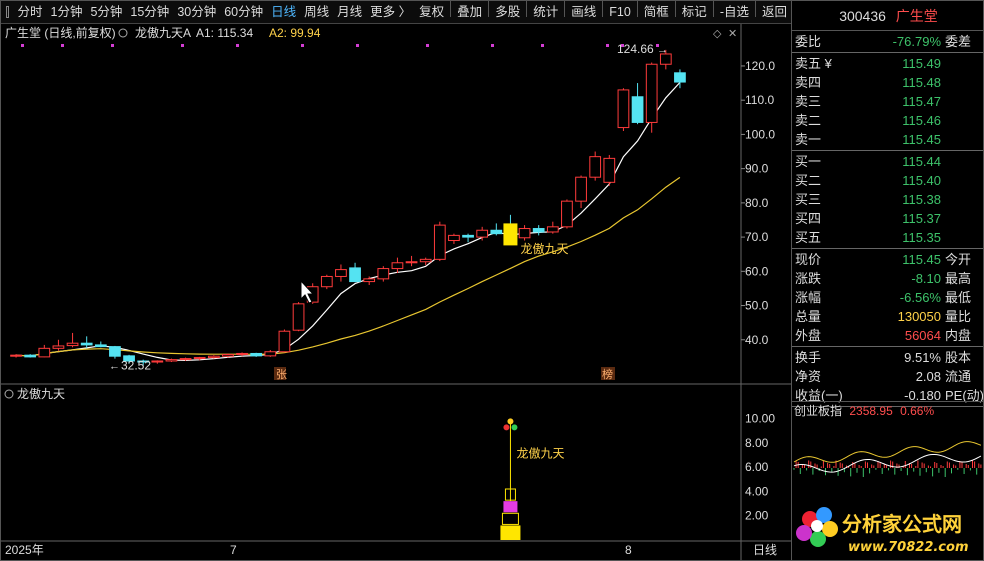  What do you see at coordinates (584, 11) in the screenshot?
I see `tool-button-4: 画线` at bounding box center [584, 11].